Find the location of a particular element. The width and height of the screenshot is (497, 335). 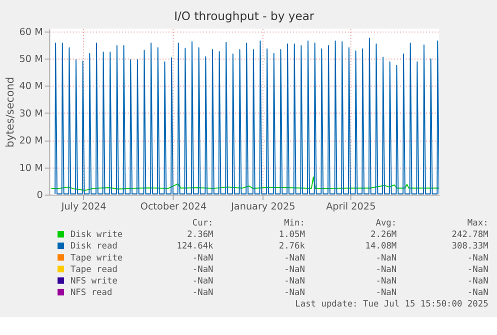

chart-title: I/O throughput - by year is located at coordinates (244, 15).